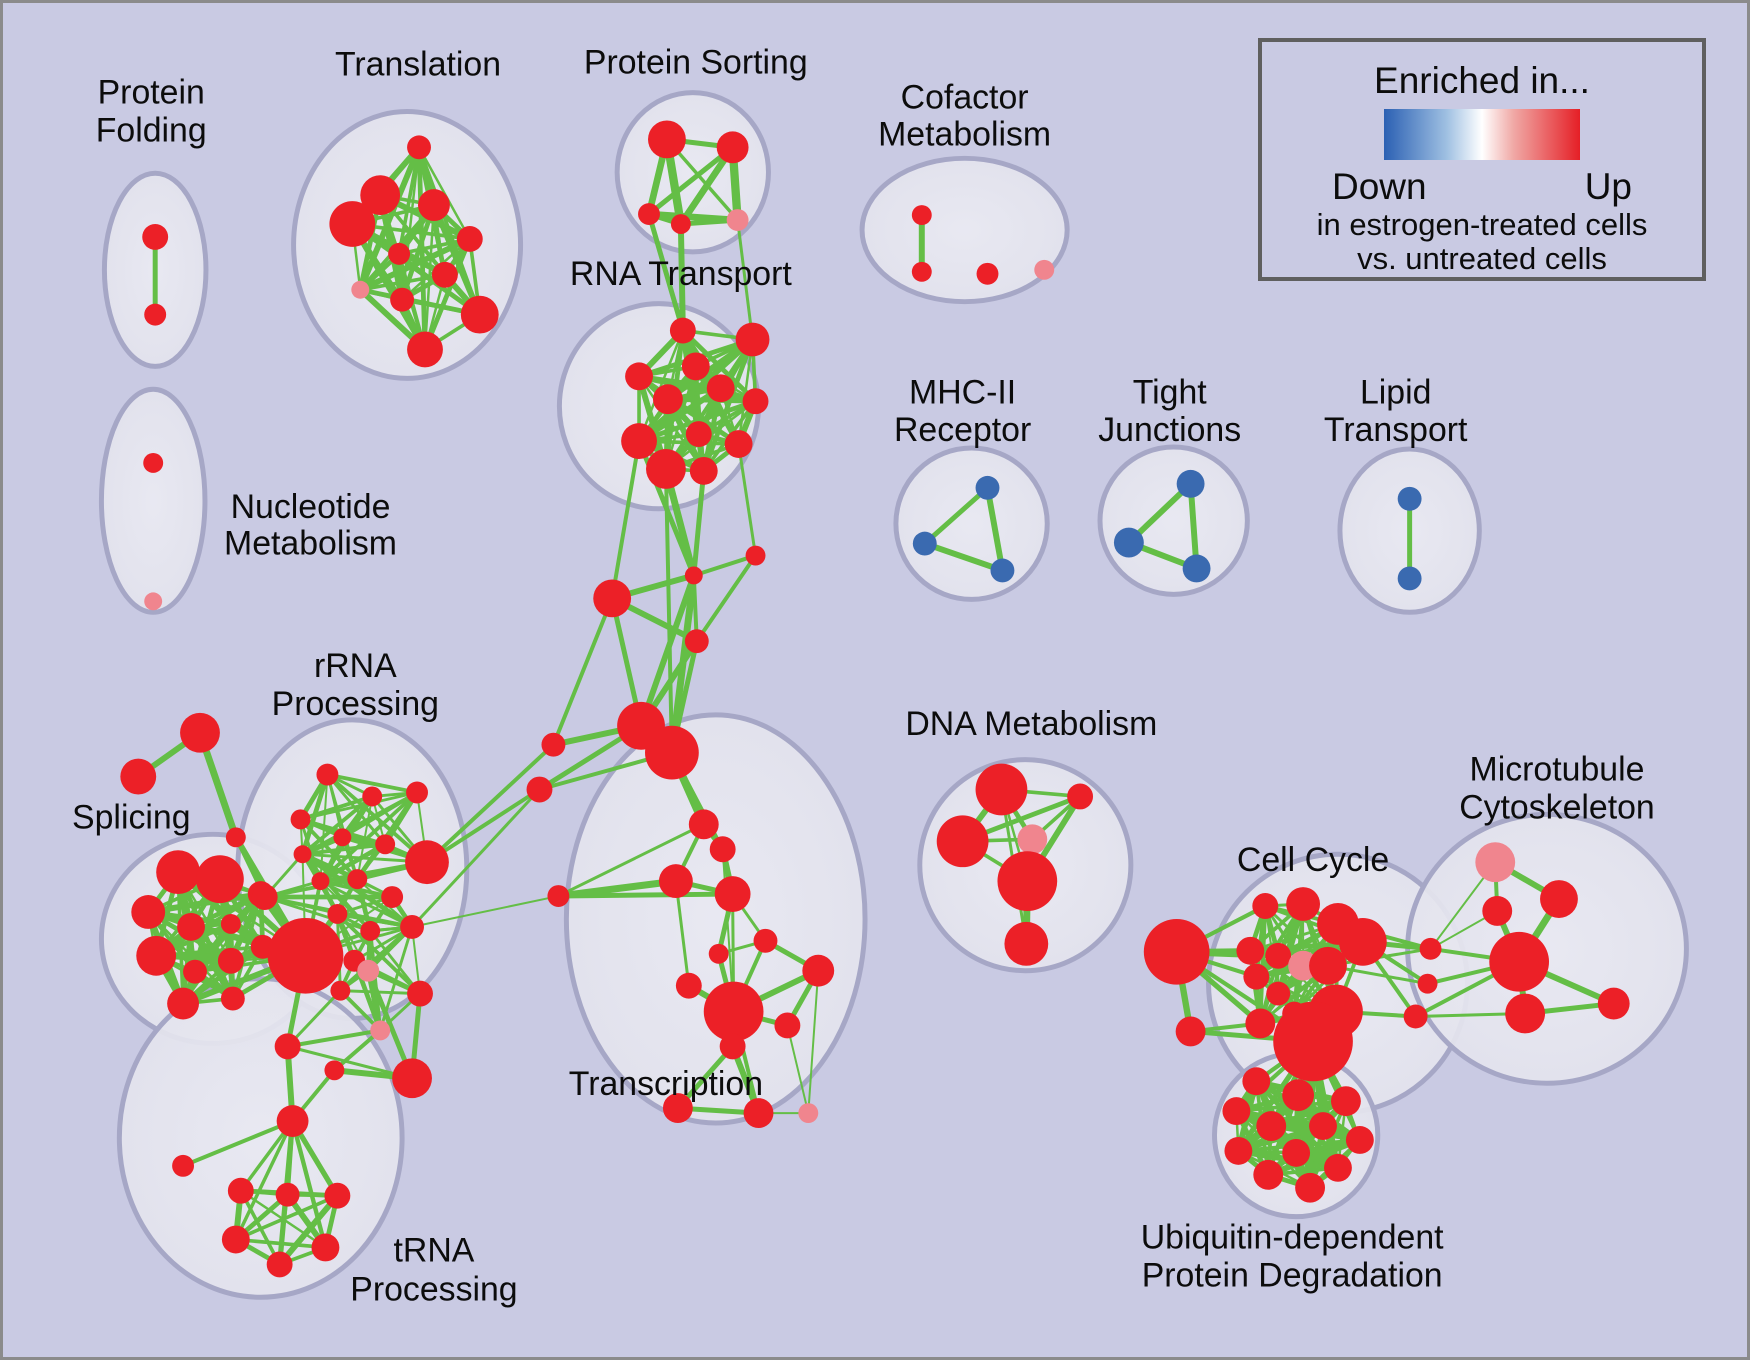  I want to click on node-n2, so click(153, 601).